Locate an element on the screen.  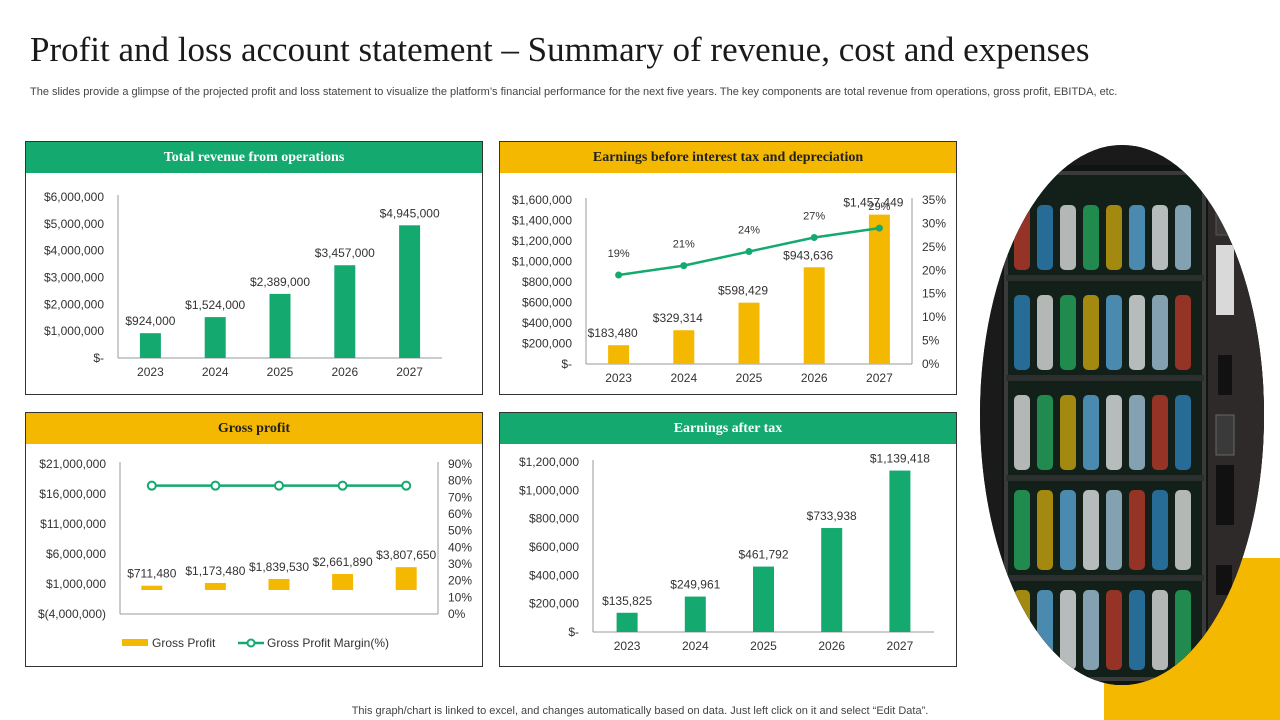
y-tick-label: $3,000,000 is located at coordinates (74, 278).